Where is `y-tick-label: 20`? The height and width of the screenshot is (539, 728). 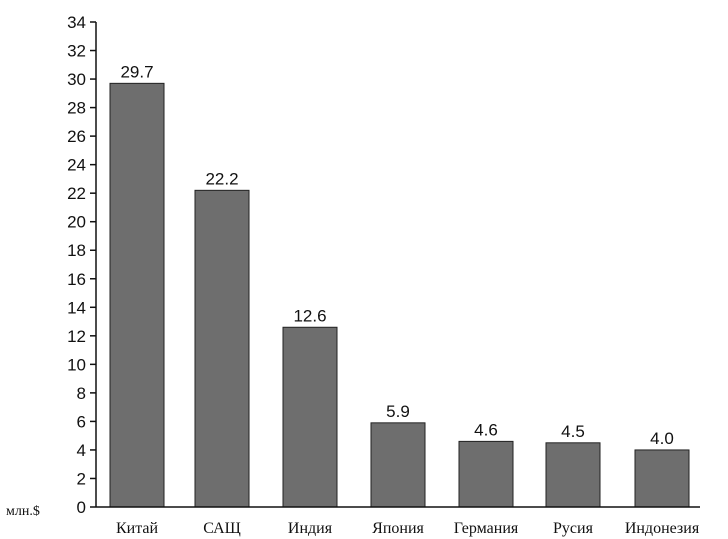 y-tick-label: 20 is located at coordinates (76, 222).